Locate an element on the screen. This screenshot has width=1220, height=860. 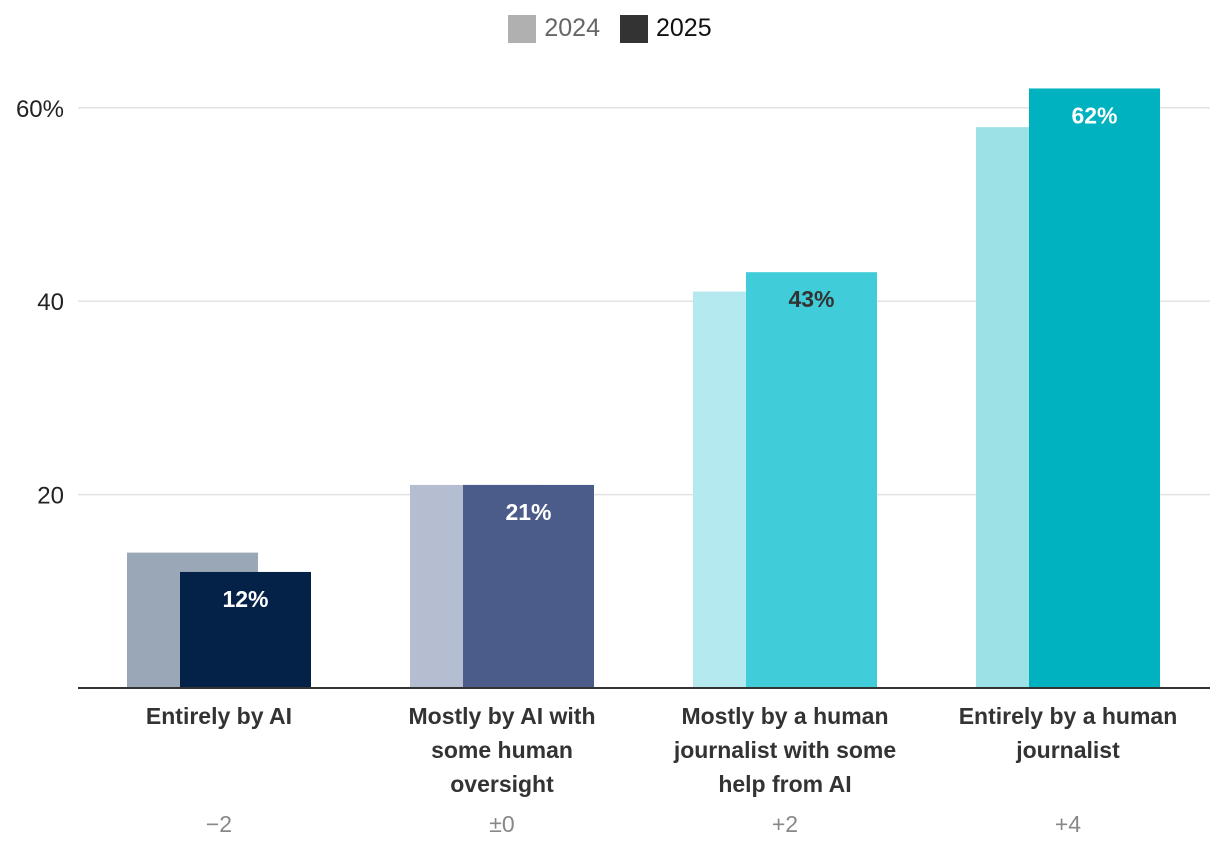
data-label-2025-1: 21% is located at coordinates (528, 512).